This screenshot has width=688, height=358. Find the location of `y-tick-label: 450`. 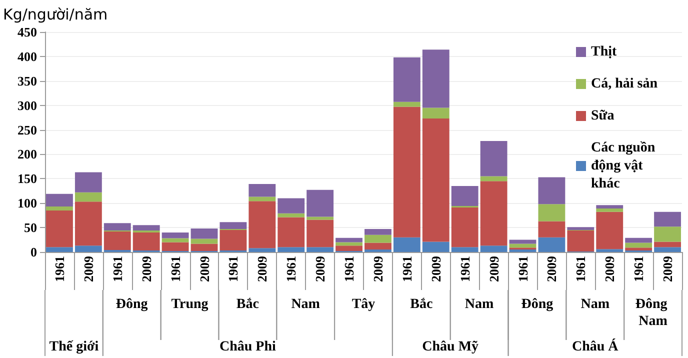

y-tick-label: 450 is located at coordinates (27, 32).